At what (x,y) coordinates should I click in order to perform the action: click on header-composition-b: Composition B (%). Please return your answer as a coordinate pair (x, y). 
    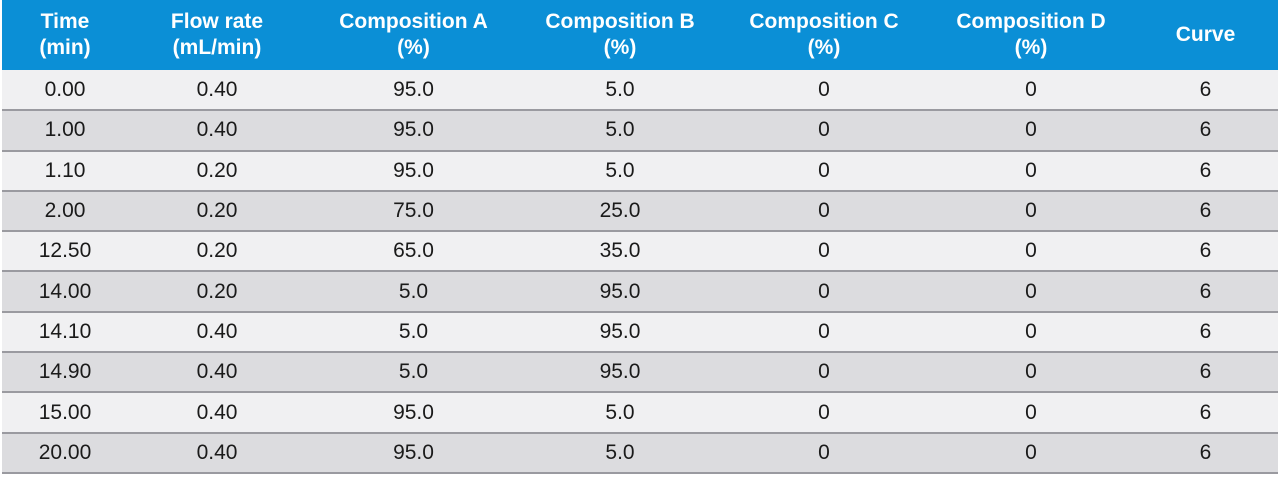
    Looking at the image, I should click on (620, 35).